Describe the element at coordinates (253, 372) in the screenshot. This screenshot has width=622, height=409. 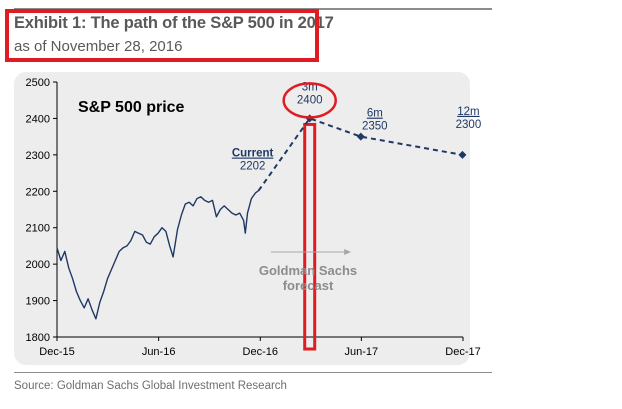
I see `bottom-rule` at that location.